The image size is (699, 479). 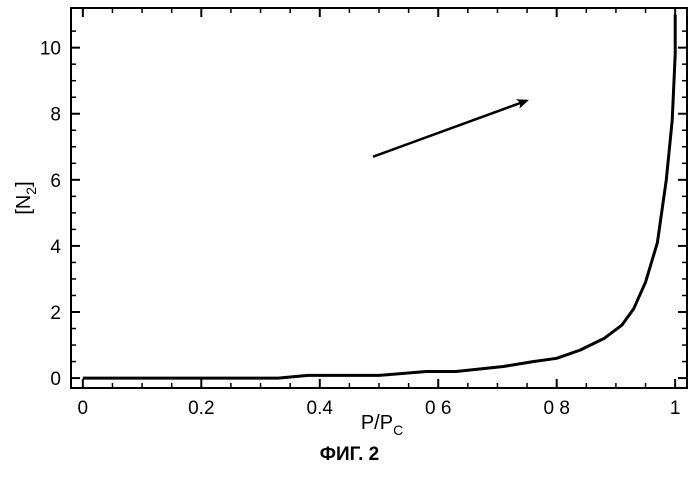 What do you see at coordinates (50, 49) in the screenshot?
I see `y-tick-label: 10` at bounding box center [50, 49].